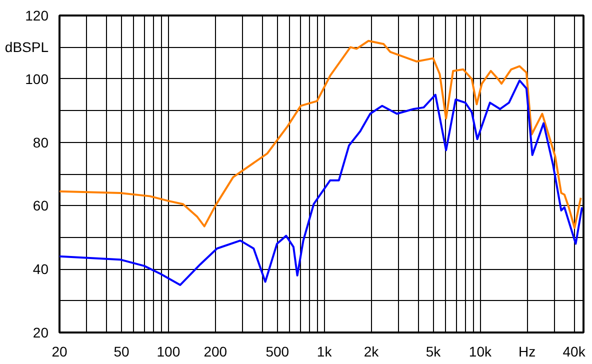 The height and width of the screenshot is (364, 592). What do you see at coordinates (40, 269) in the screenshot?
I see `y-tick-label: 40` at bounding box center [40, 269].